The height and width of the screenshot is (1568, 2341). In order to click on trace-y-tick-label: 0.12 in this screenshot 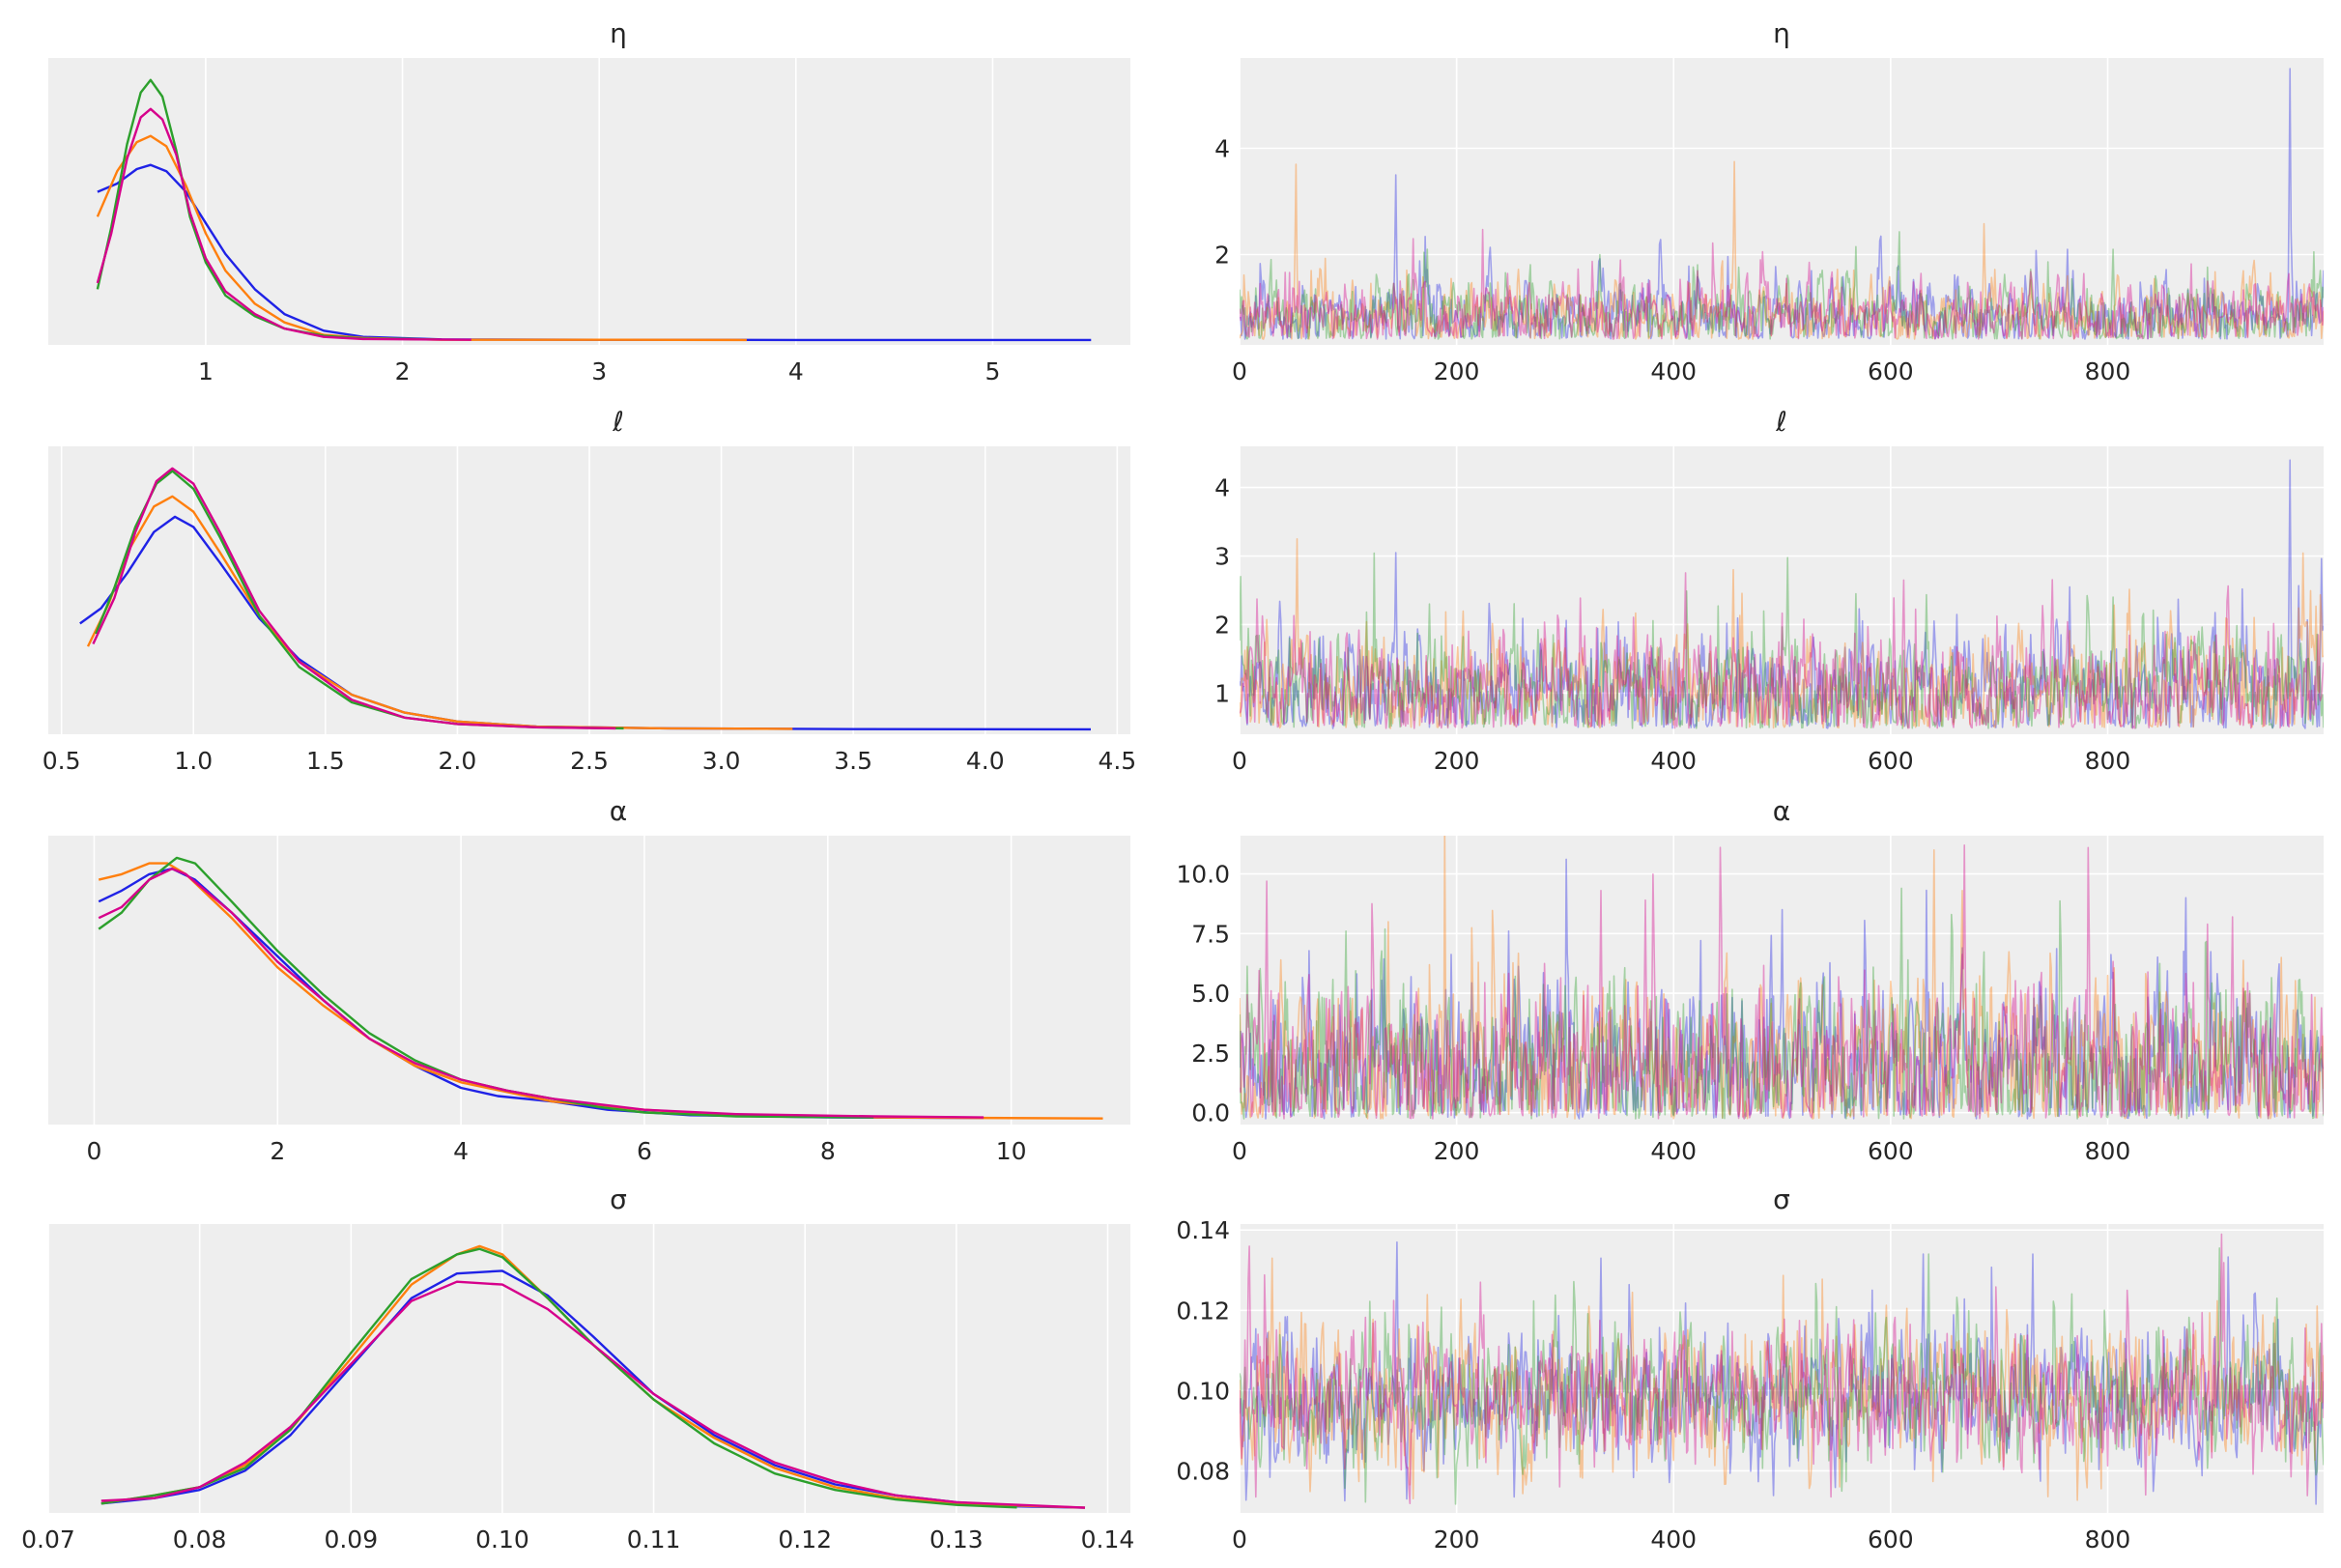, I will do `click(1203, 1311)`.